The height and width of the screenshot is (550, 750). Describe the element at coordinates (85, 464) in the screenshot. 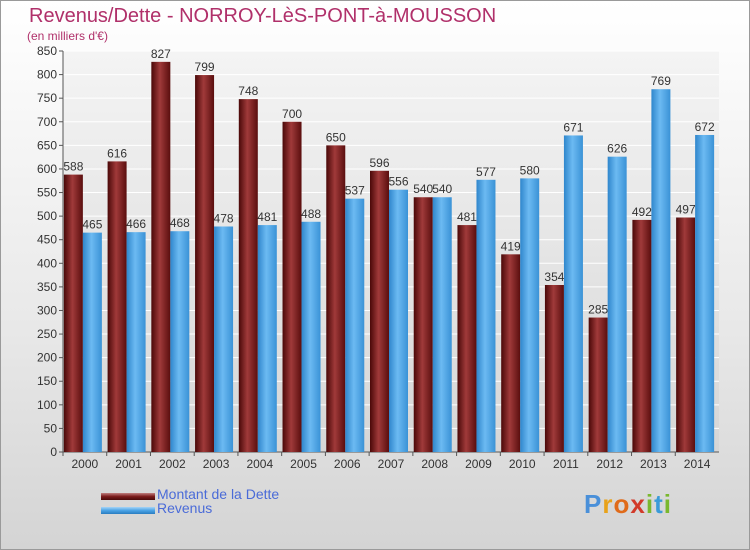

I see `x-tick-label: 2000` at that location.